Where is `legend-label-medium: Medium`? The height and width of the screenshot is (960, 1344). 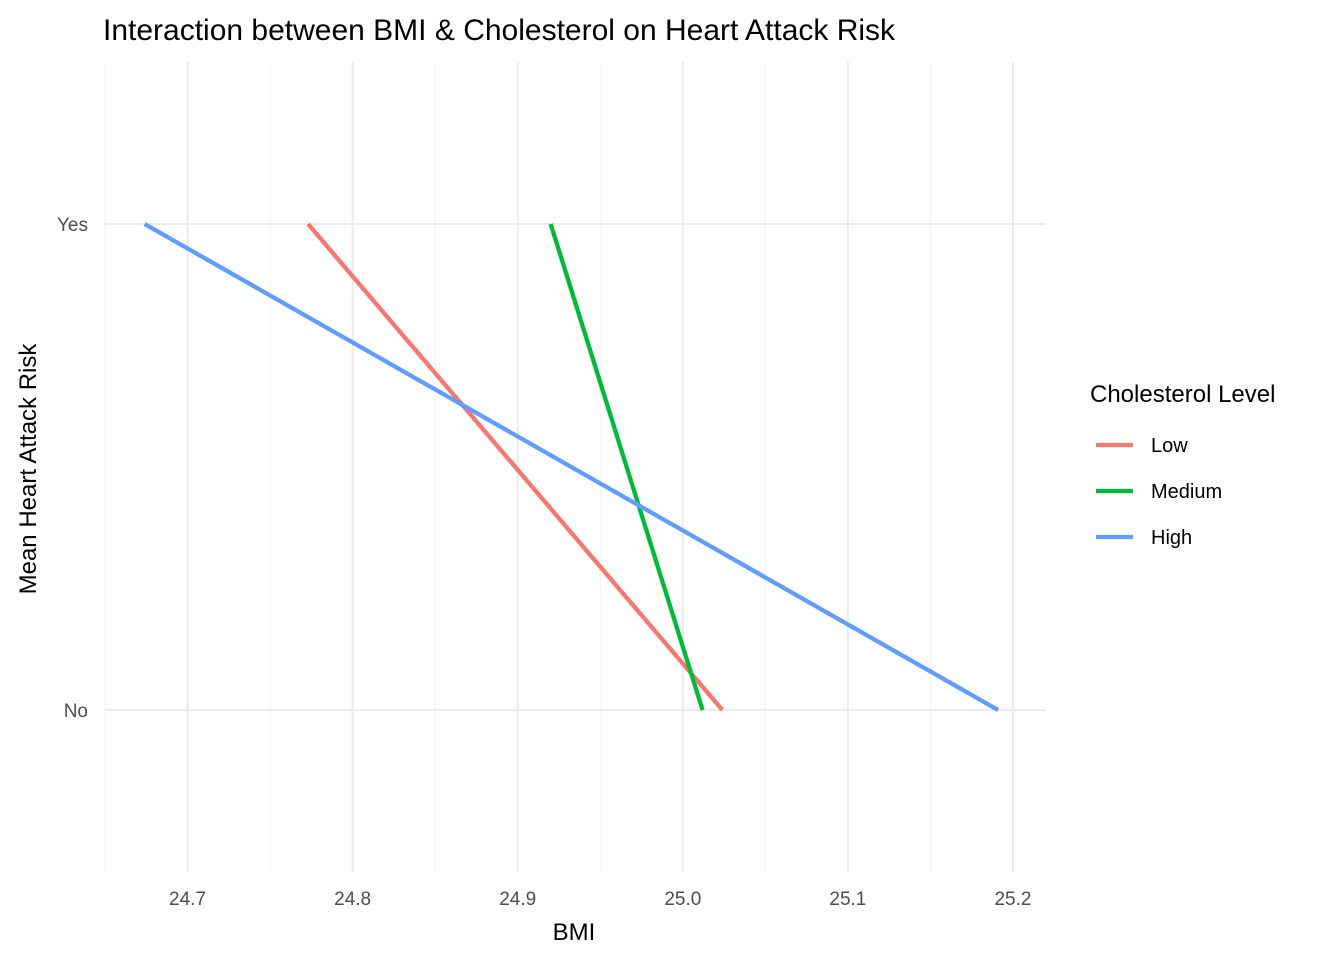 legend-label-medium: Medium is located at coordinates (1186, 492).